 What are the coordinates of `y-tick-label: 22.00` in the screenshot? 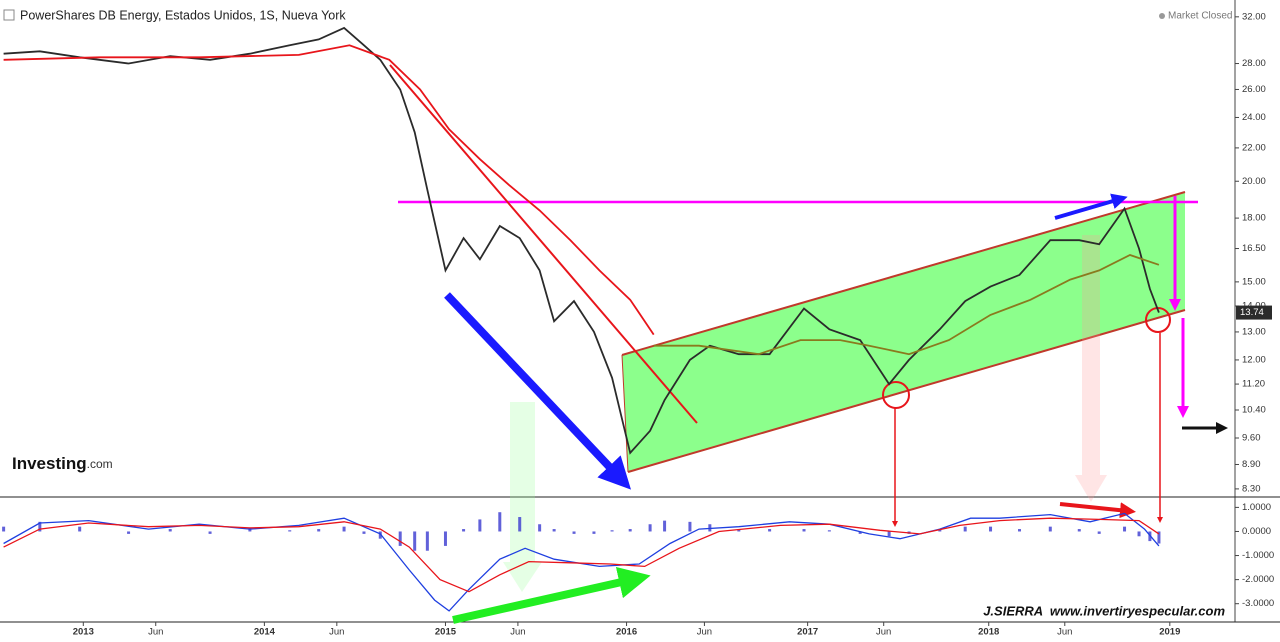 It's located at (1254, 147).